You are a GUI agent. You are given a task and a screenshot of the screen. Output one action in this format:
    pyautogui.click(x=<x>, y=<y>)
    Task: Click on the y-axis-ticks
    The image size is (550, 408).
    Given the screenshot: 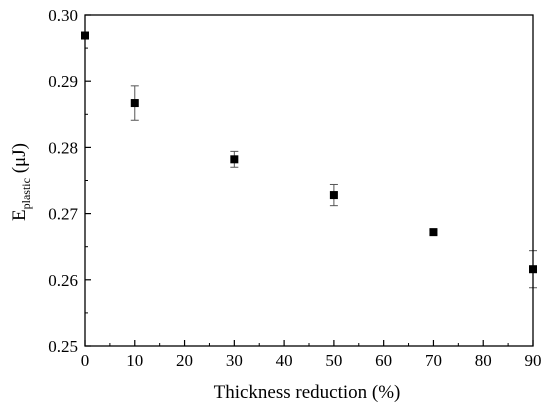 What is the action you would take?
    pyautogui.click(x=88, y=180)
    